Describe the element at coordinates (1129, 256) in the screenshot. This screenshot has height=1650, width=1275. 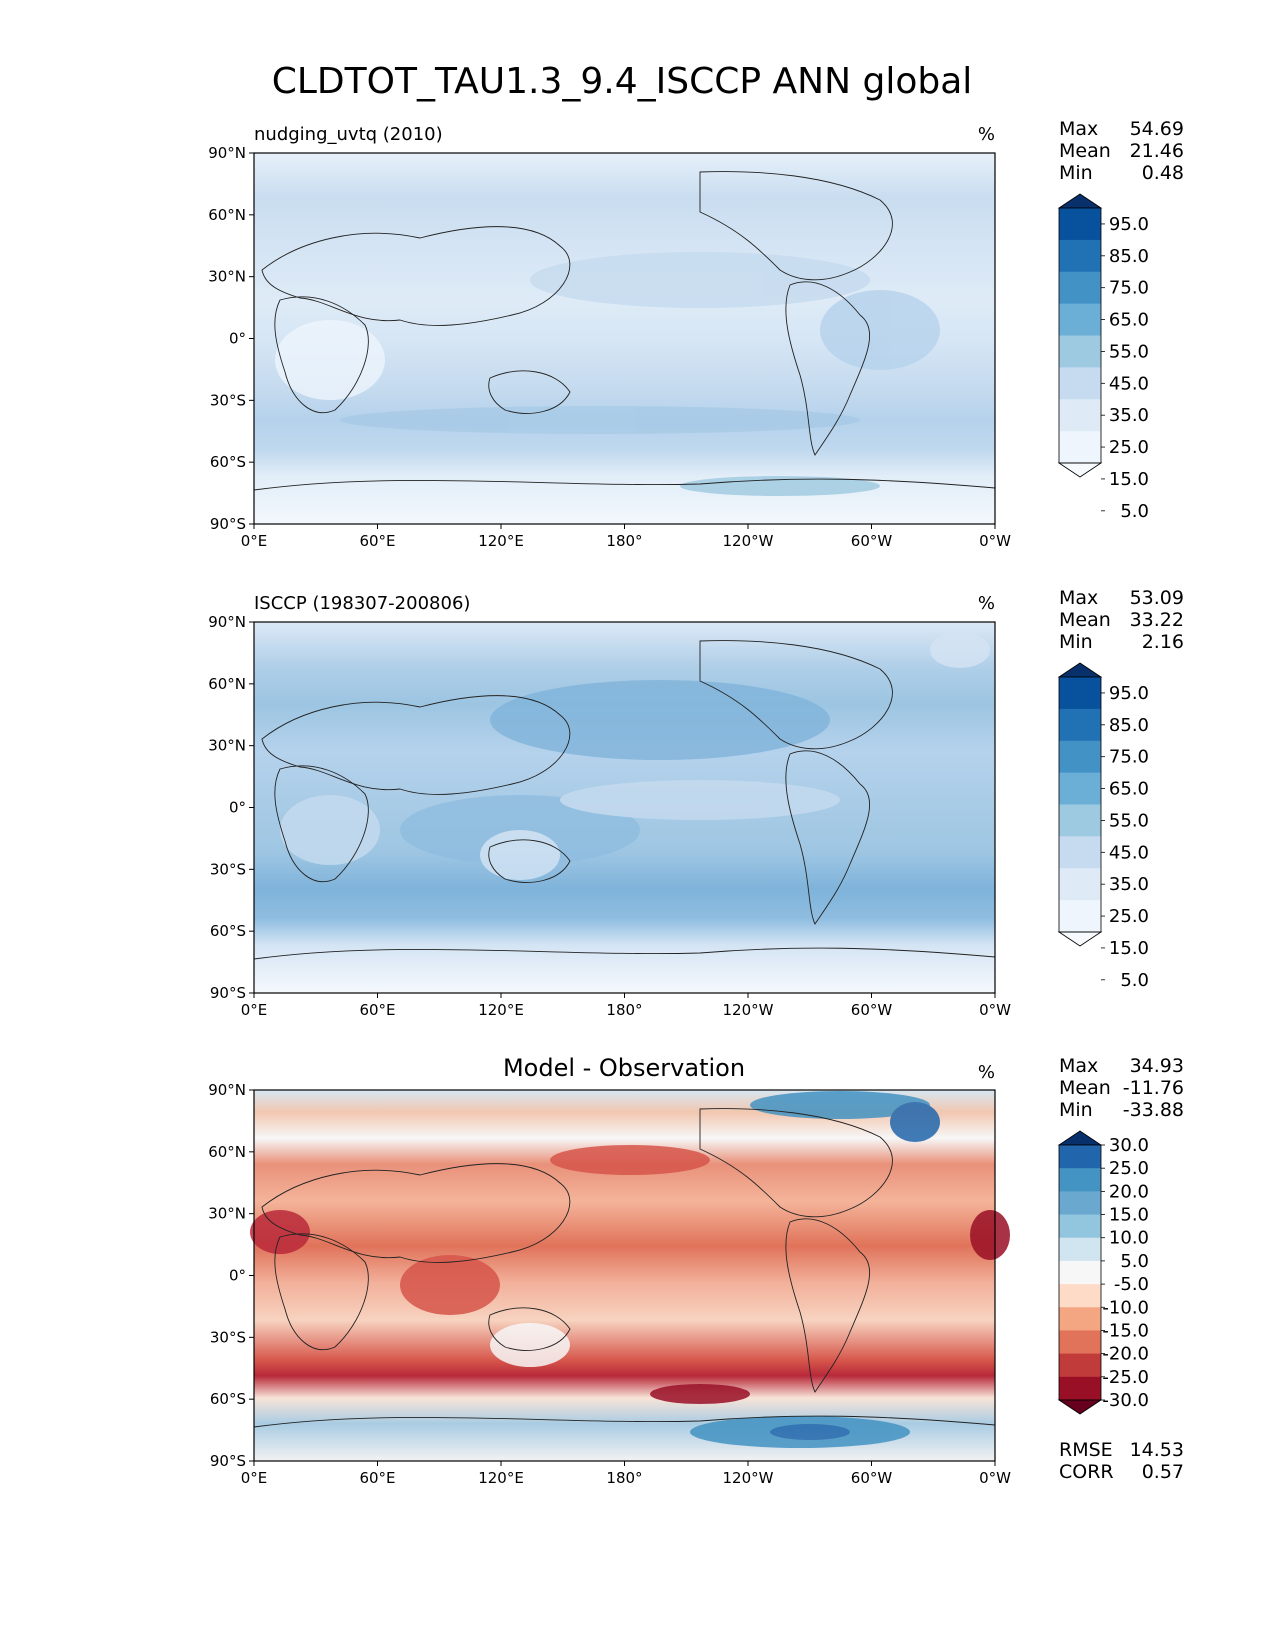
I see `colorbar-label: 85.0` at that location.